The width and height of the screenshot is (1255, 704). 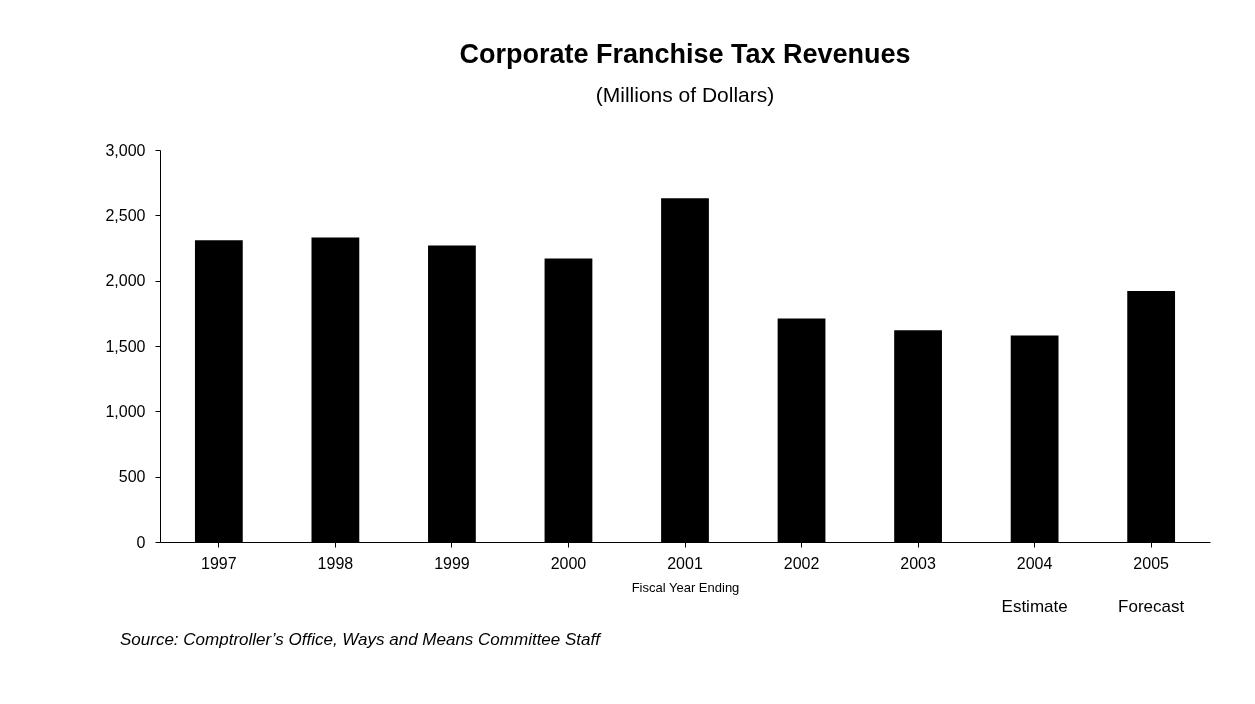 I want to click on y-tick-label: 1,500, so click(x=125, y=346).